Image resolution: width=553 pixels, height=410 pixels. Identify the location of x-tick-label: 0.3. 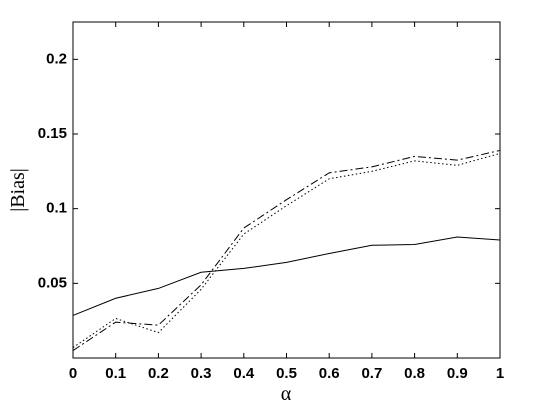
(201, 373).